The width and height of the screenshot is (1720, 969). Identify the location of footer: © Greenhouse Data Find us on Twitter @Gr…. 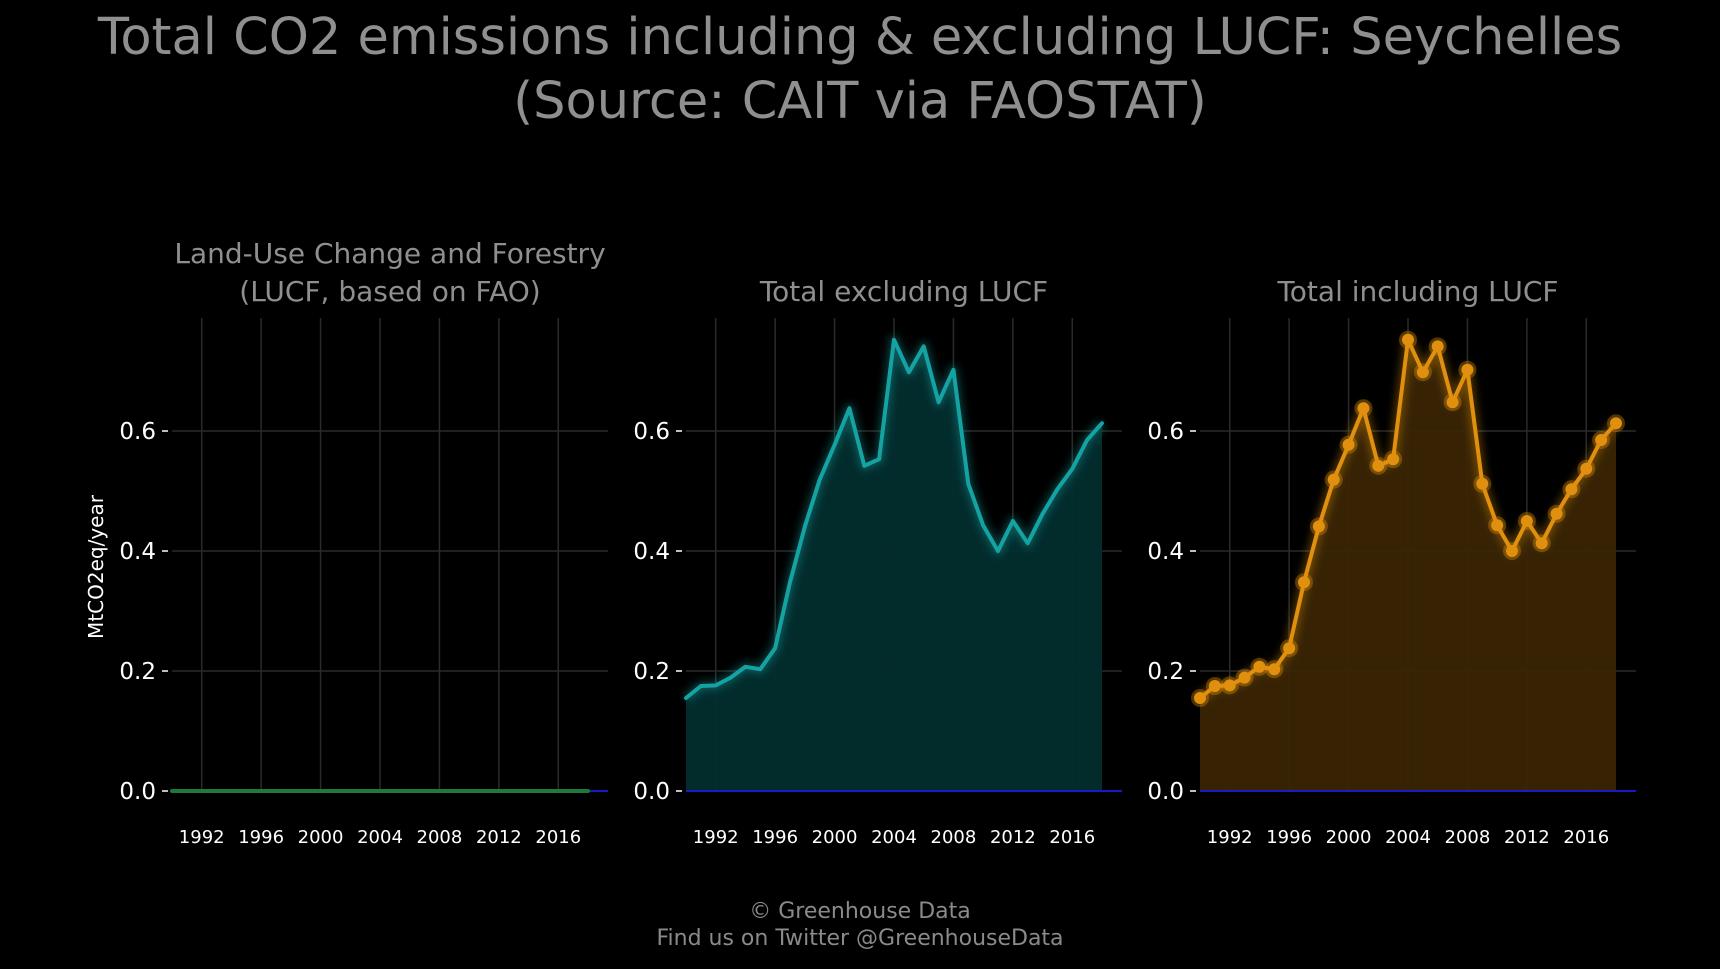
(860, 925).